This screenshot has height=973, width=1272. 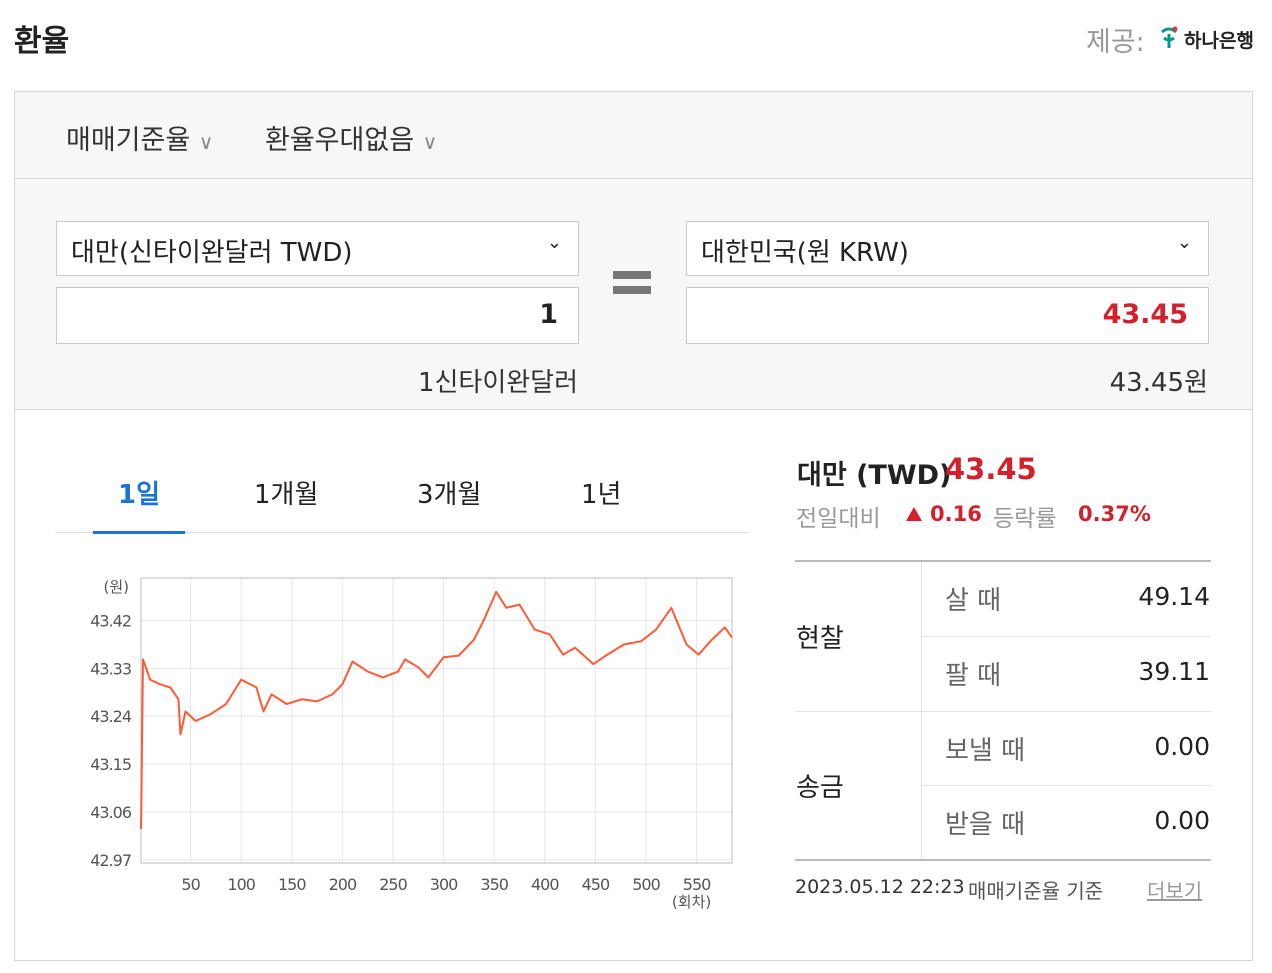 What do you see at coordinates (340, 140) in the screenshot?
I see `option-label: 환율우대없음` at bounding box center [340, 140].